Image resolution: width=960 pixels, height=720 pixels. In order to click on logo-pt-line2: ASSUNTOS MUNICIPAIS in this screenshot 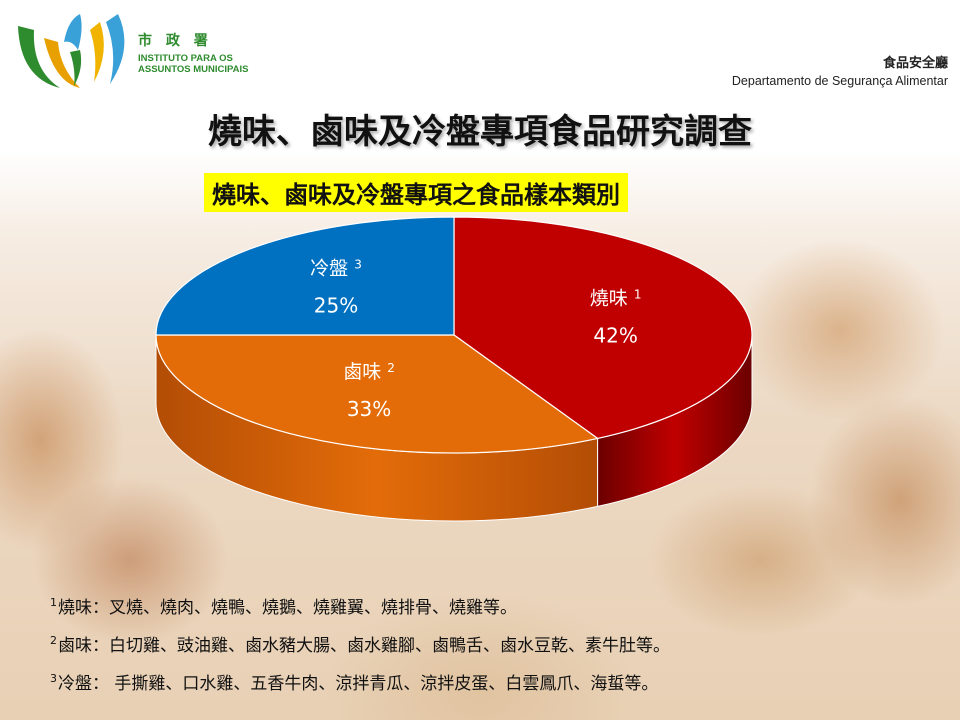, I will do `click(193, 69)`.